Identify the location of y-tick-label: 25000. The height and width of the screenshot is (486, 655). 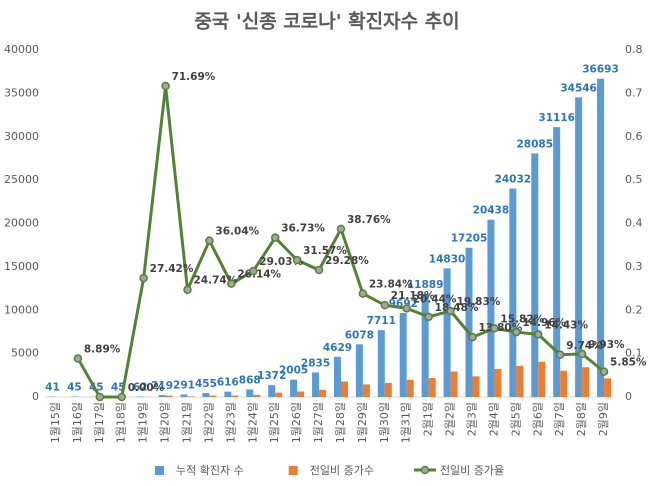
(21, 179).